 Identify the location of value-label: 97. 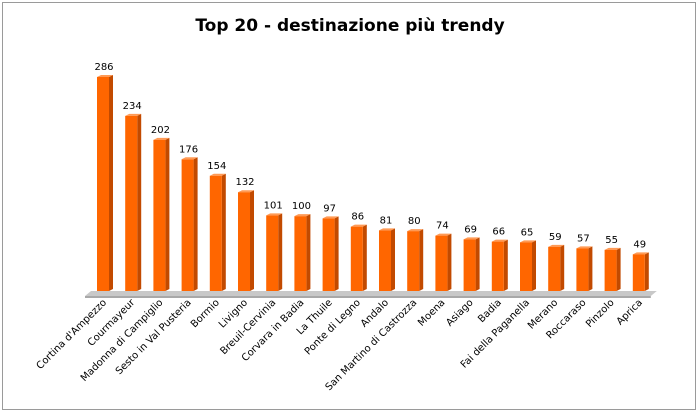
(329, 208).